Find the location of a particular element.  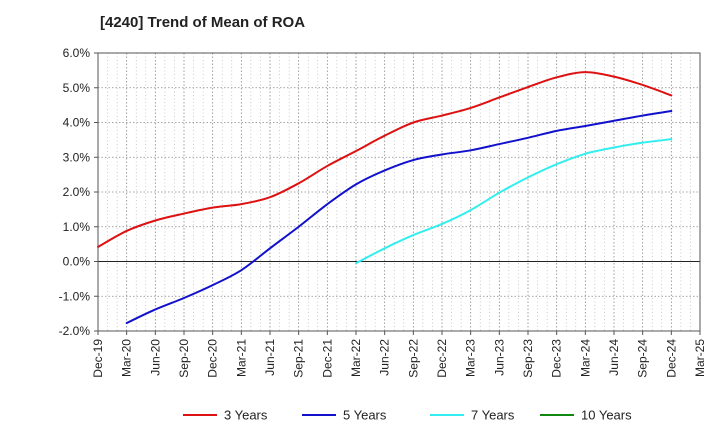

legend: 3 Years 5 Years 7 Years 10 Years is located at coordinates (407, 415).